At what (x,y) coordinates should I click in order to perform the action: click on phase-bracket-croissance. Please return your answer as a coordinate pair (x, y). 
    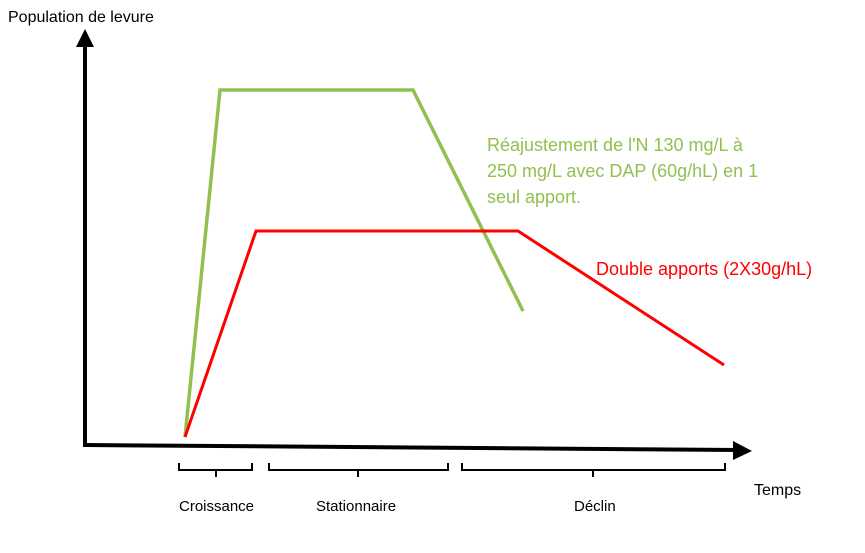
    Looking at the image, I should click on (215, 470).